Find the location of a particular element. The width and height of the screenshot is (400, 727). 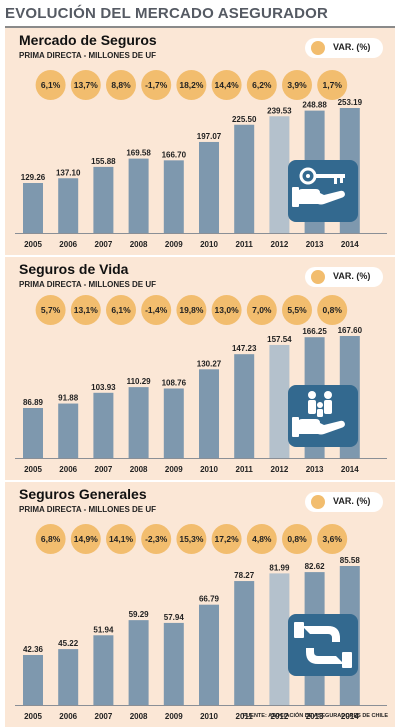

variation-label: 18,2% is located at coordinates (191, 85).